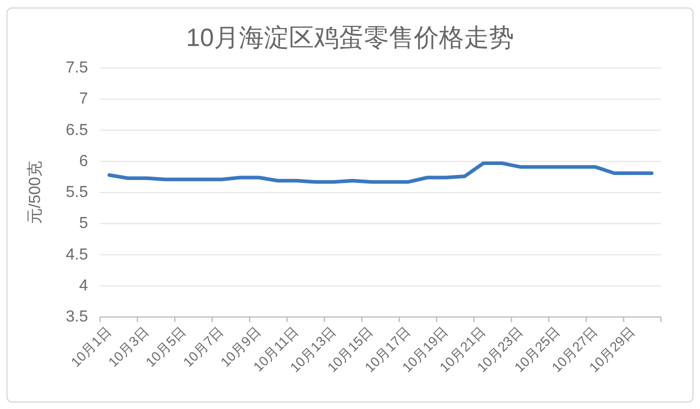 The height and width of the screenshot is (409, 700). I want to click on y-tick-label: 5.5, so click(77, 192).